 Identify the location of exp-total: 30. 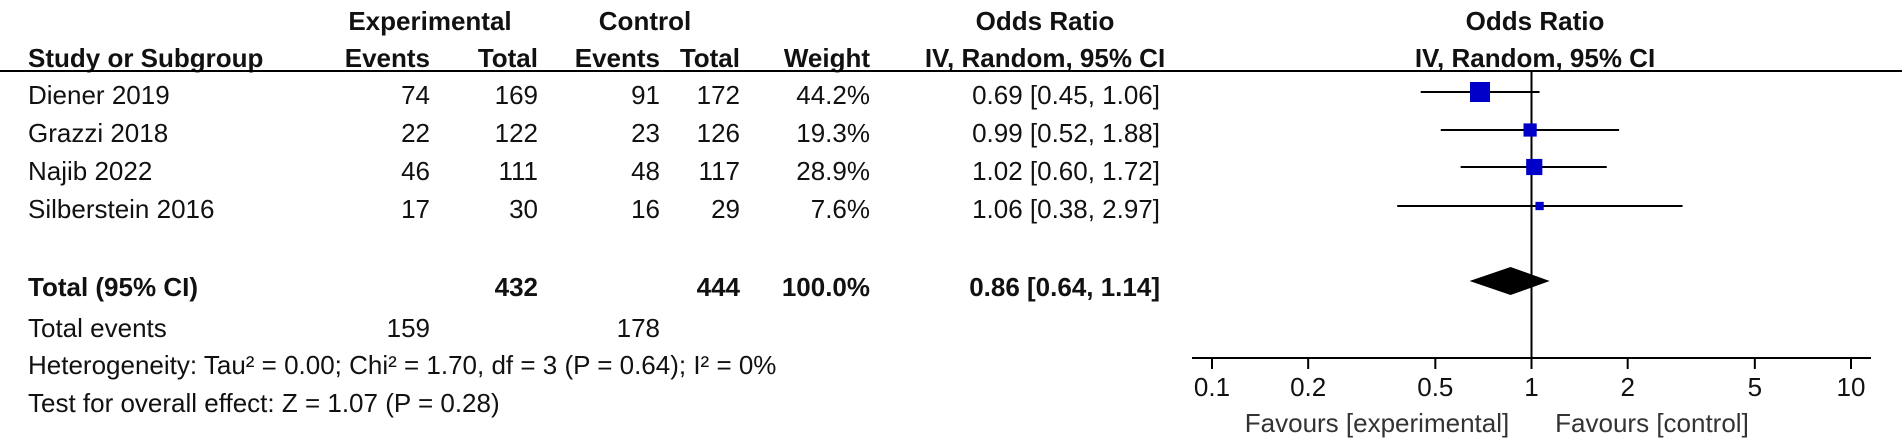
(523, 209).